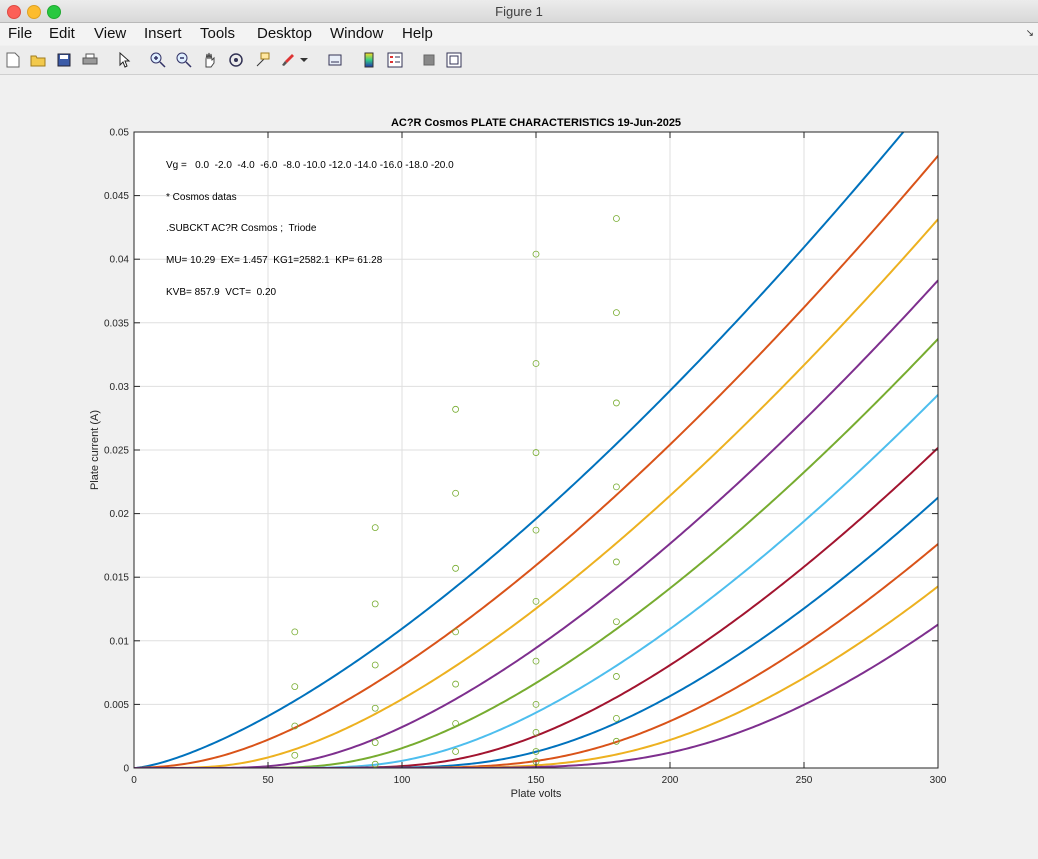 The image size is (1038, 859). I want to click on hide-plot-tools-icon, so click(429, 60).